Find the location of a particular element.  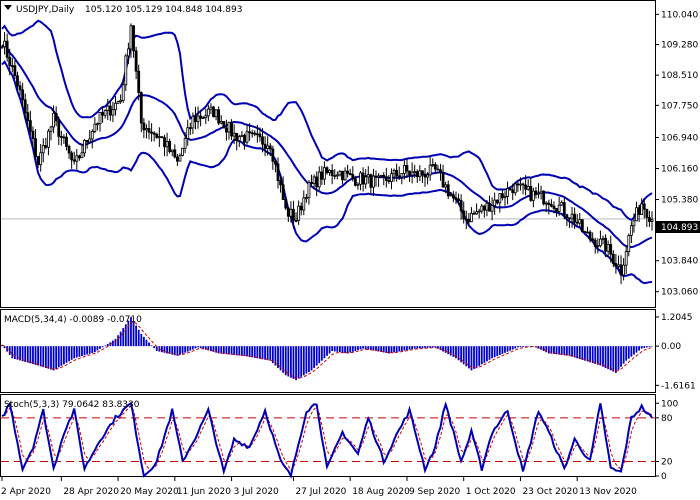

down-triangle-icon is located at coordinates (8, 7).